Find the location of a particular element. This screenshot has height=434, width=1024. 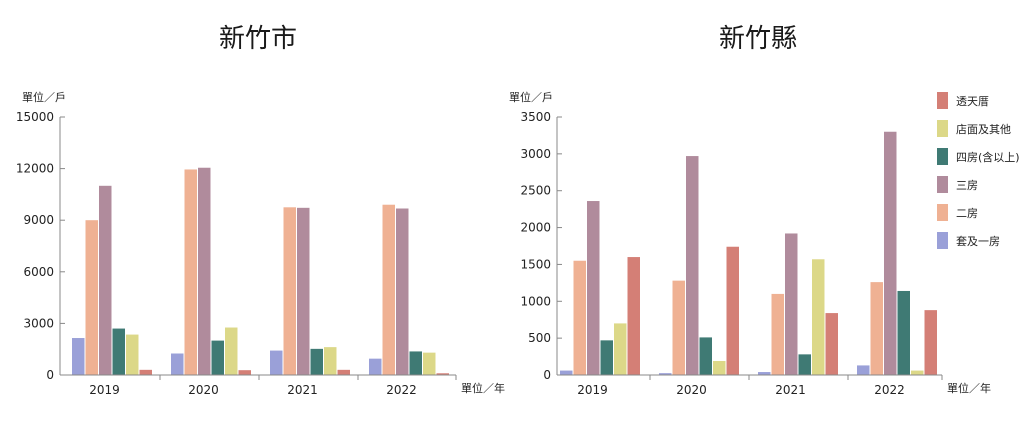

y-tick-label: 12000 is located at coordinates (35, 169).